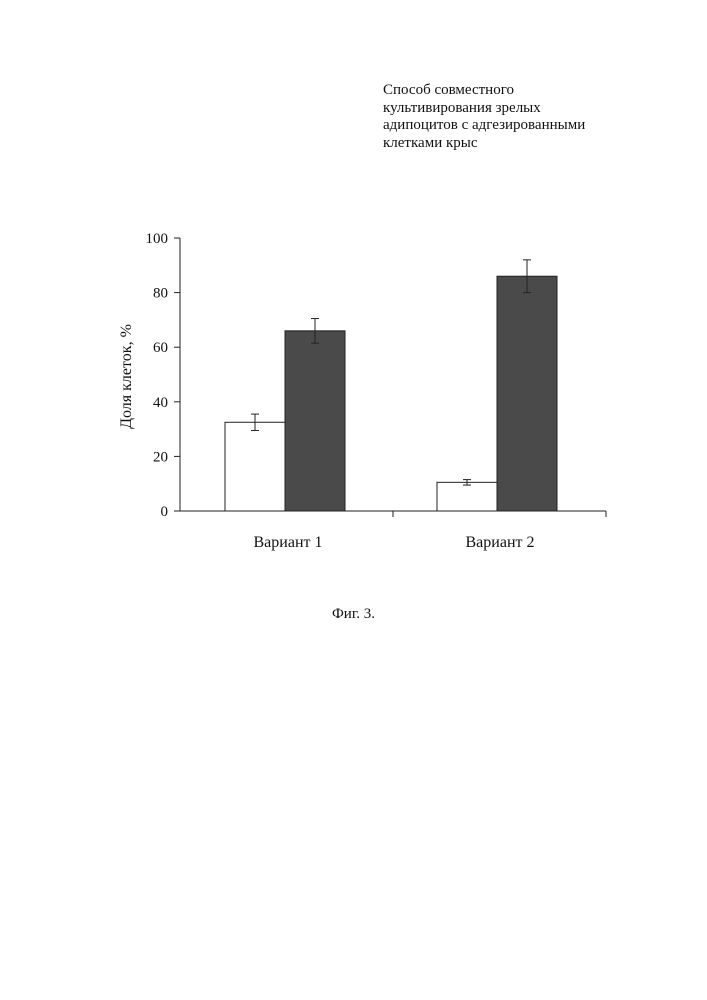  What do you see at coordinates (160, 457) in the screenshot?
I see `y-tick-label: 20` at bounding box center [160, 457].